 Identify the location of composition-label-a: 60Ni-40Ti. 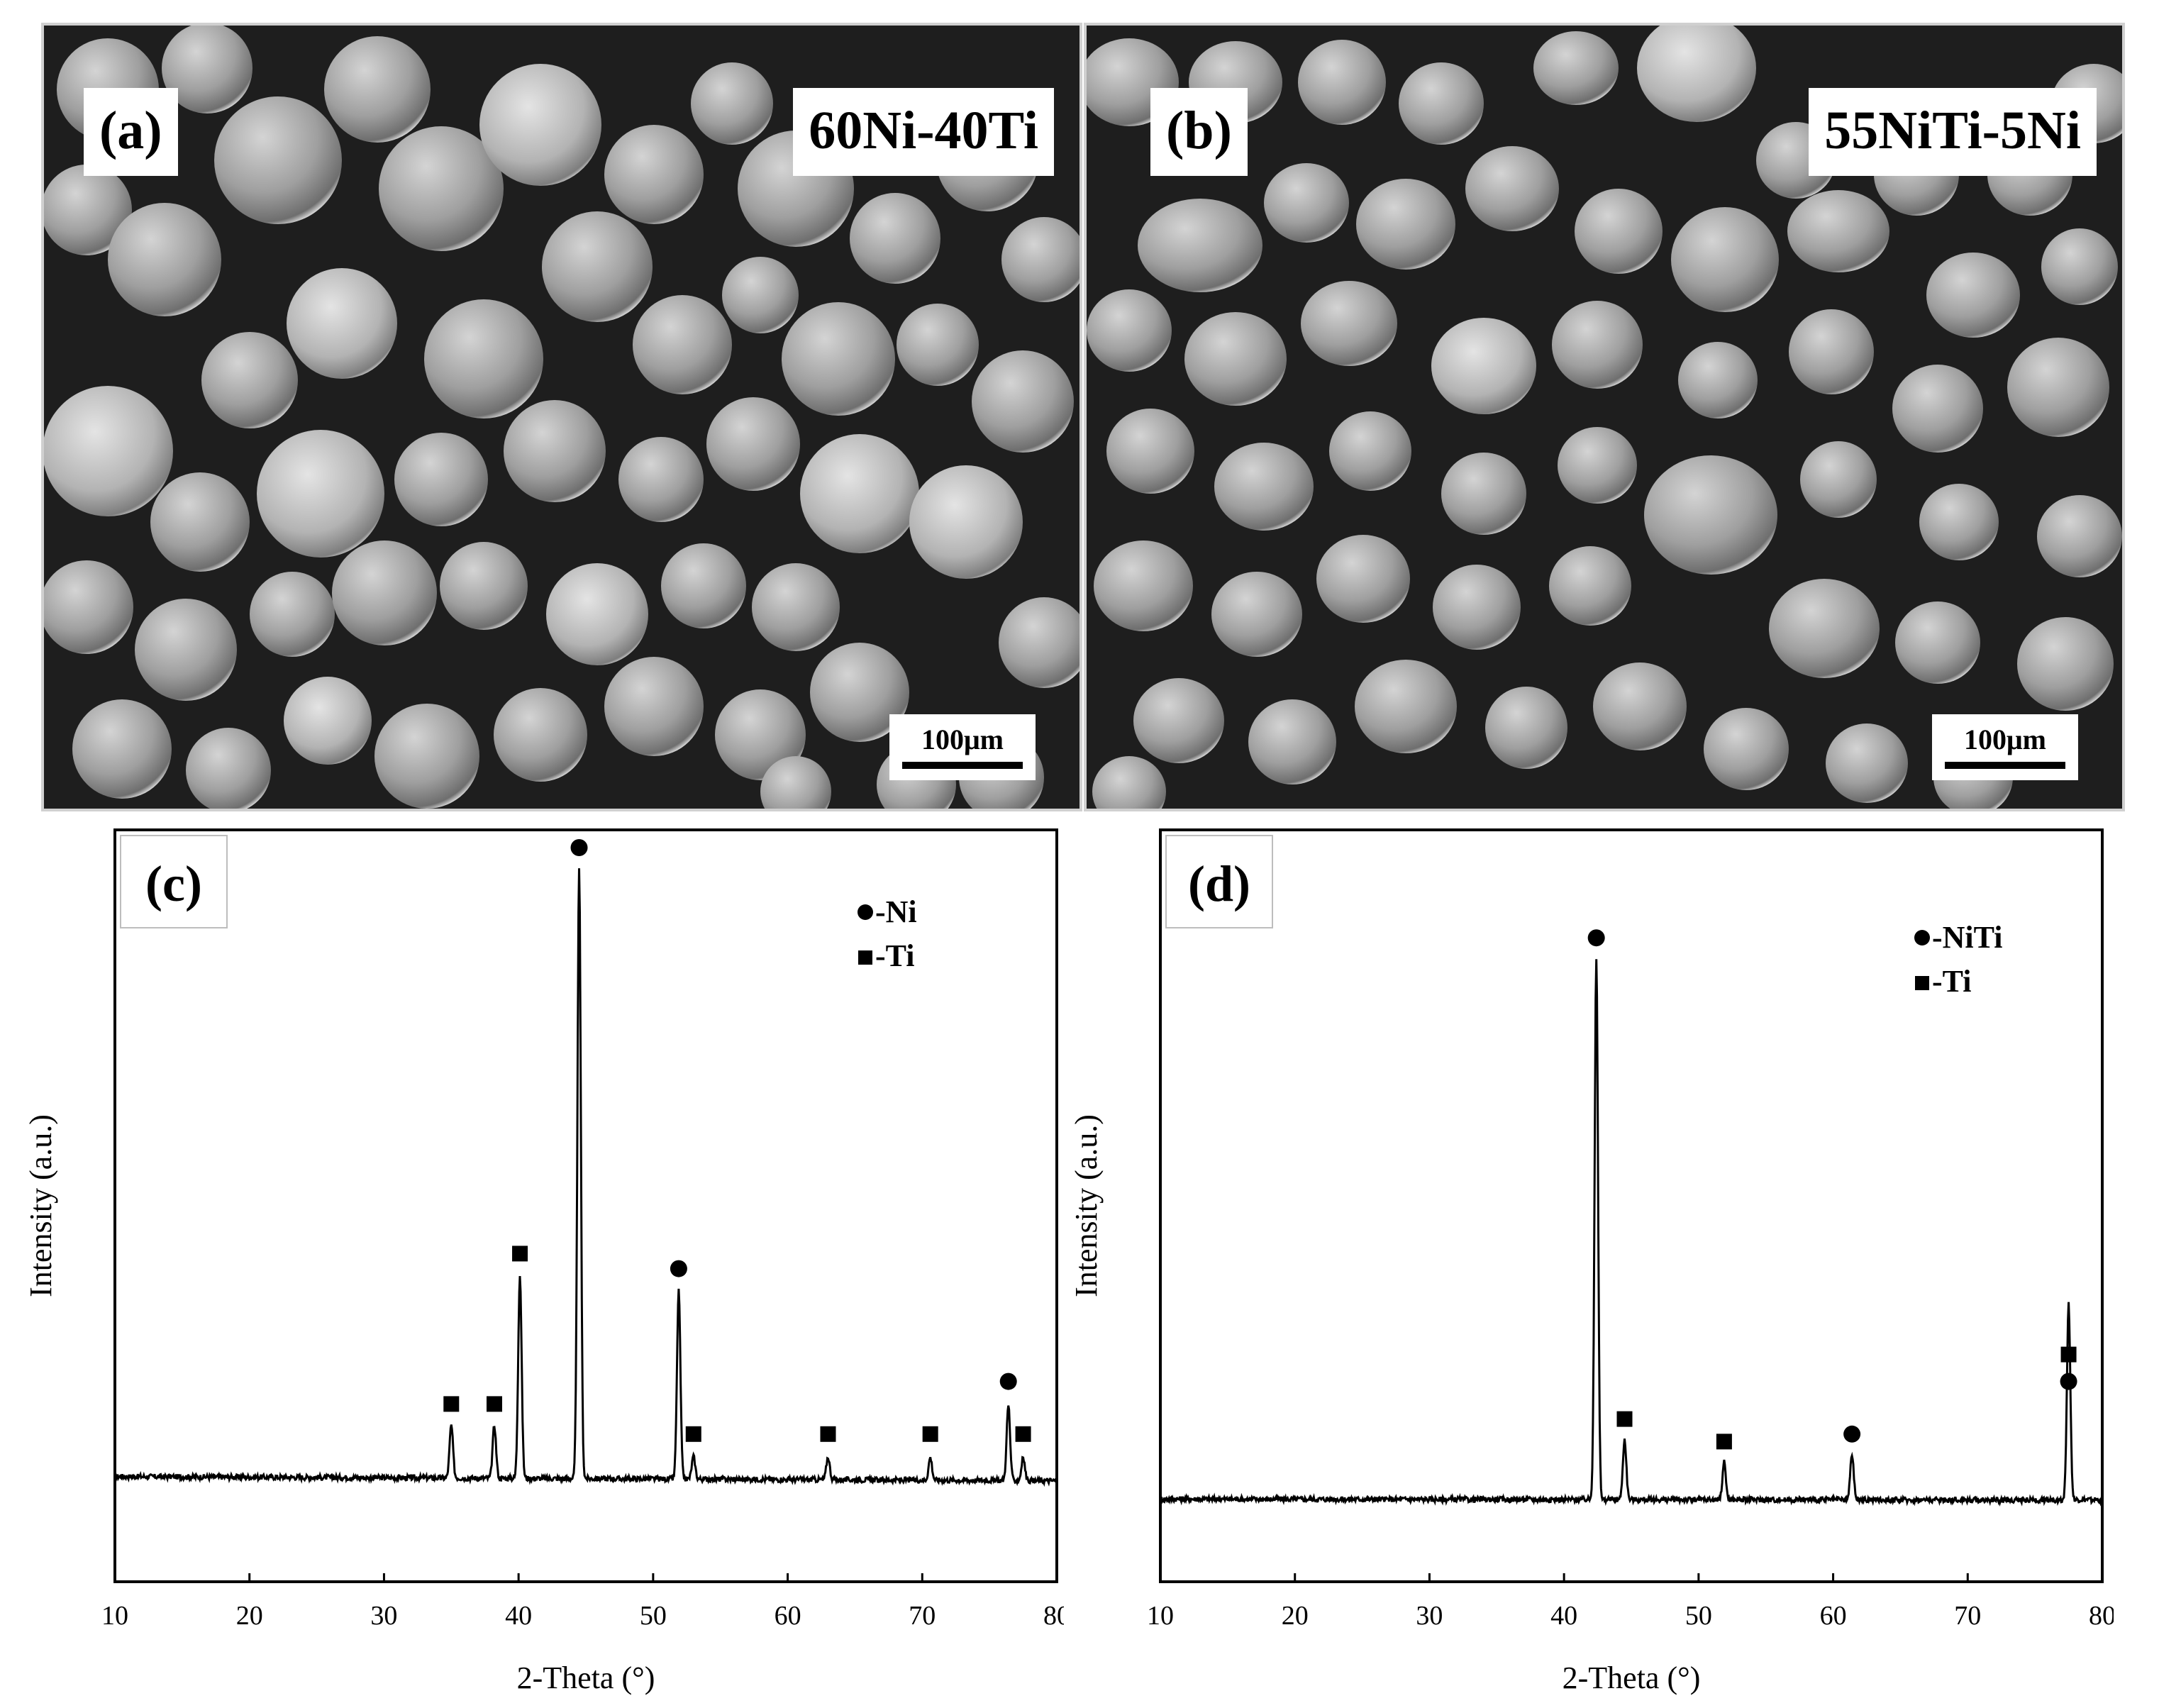
(923, 132).